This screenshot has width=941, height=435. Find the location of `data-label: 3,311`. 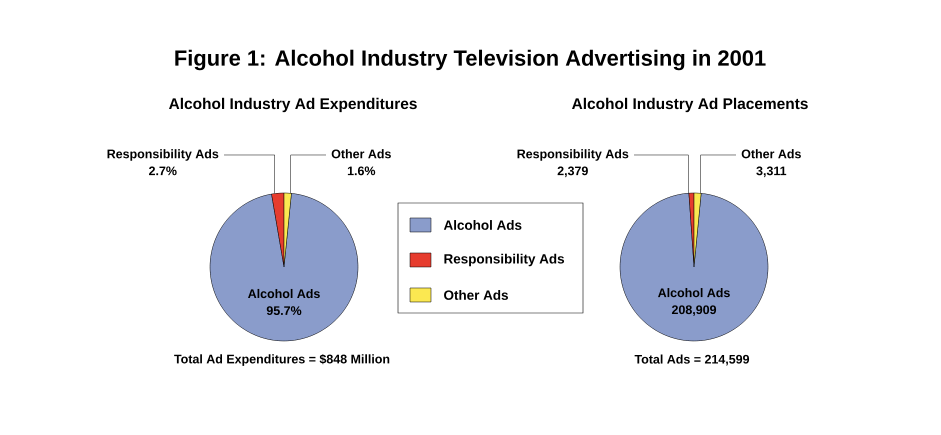

data-label: 3,311 is located at coordinates (771, 172).